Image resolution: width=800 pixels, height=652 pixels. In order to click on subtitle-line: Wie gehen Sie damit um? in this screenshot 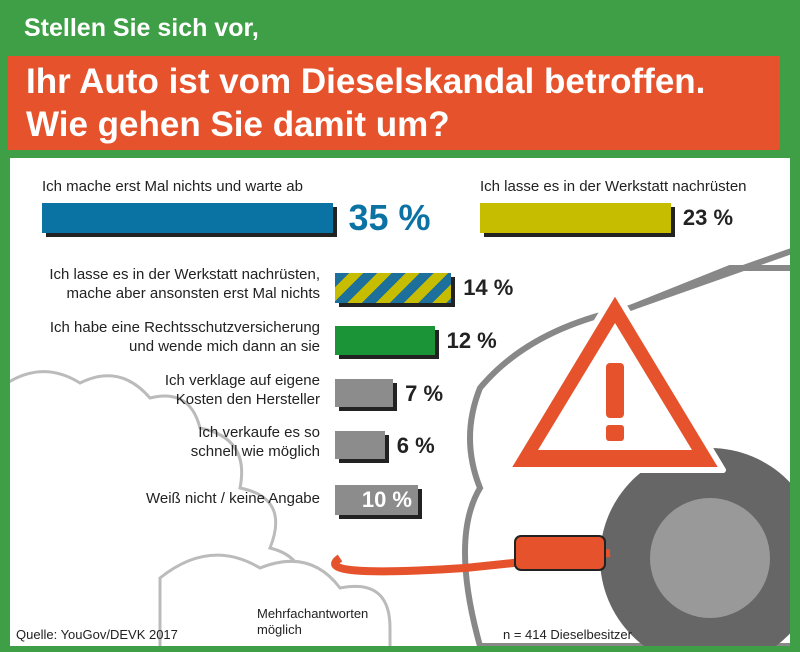, I will do `click(238, 124)`.